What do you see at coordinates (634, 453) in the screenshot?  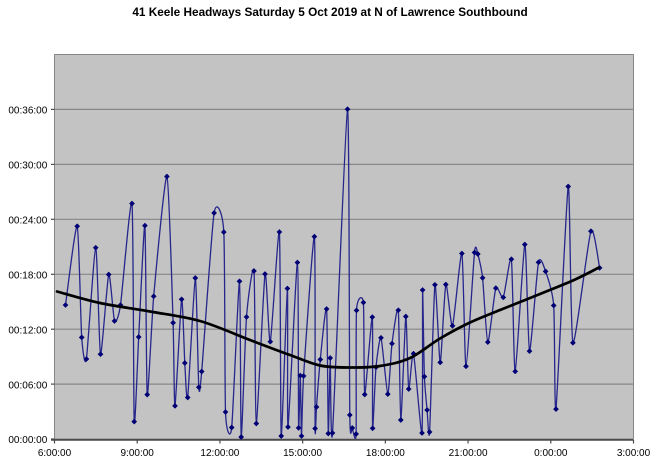 I see `svg-text: 3:00:00` at bounding box center [634, 453].